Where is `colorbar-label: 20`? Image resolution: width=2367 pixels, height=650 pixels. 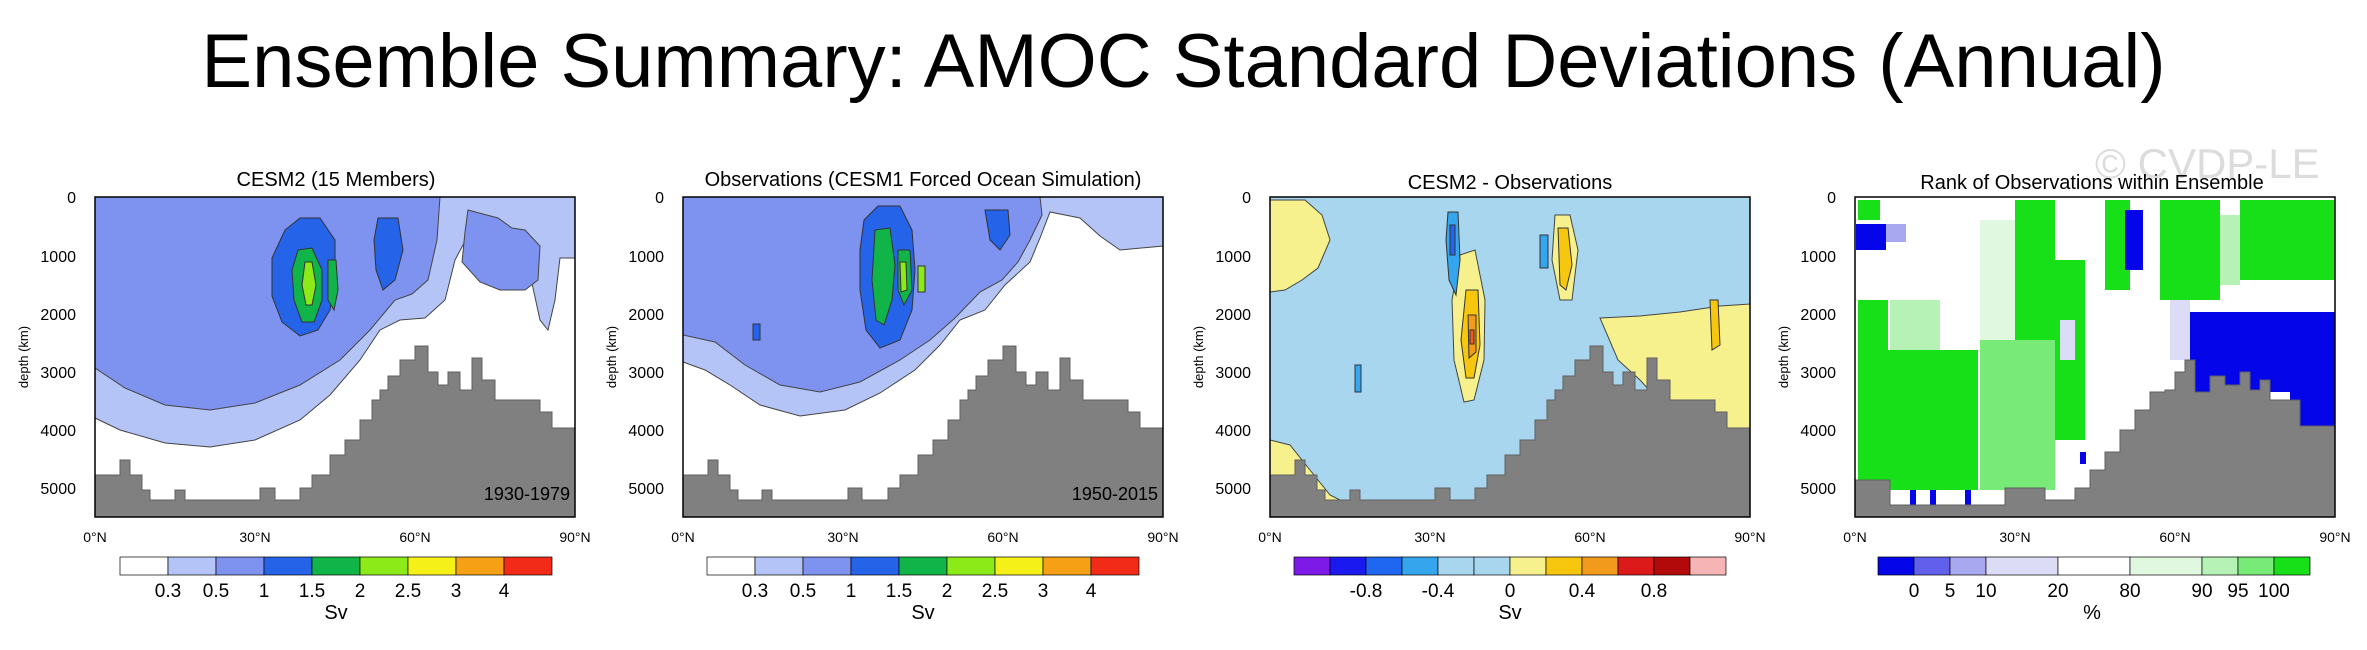
colorbar-label: 20 is located at coordinates (2057, 591).